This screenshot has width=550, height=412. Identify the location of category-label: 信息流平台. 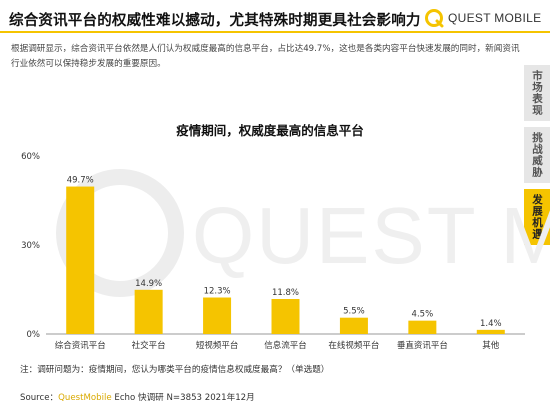
(285, 345).